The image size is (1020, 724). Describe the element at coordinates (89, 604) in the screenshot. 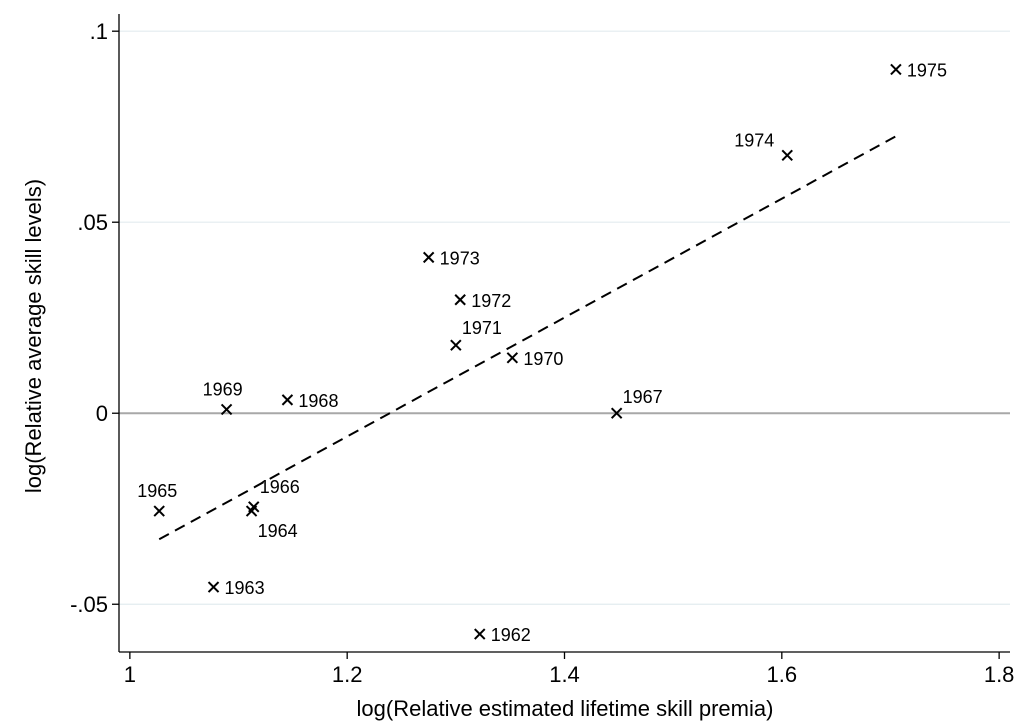

I see `y-tick-label: -.05` at that location.